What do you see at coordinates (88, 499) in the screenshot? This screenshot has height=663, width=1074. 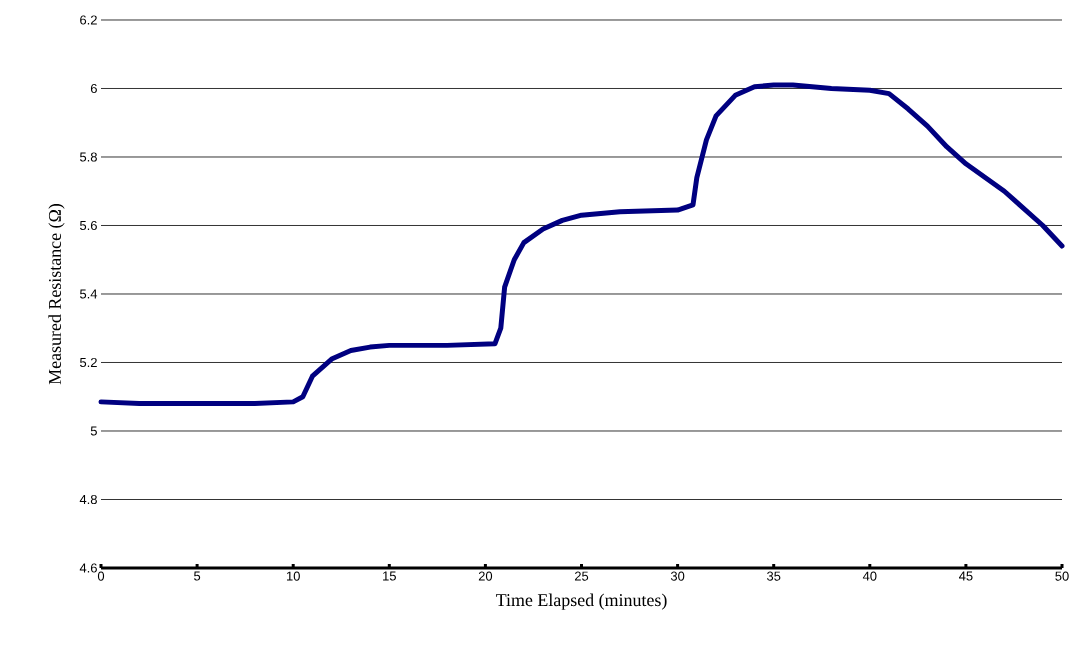 I see `y-tick-label: 4.8` at bounding box center [88, 499].